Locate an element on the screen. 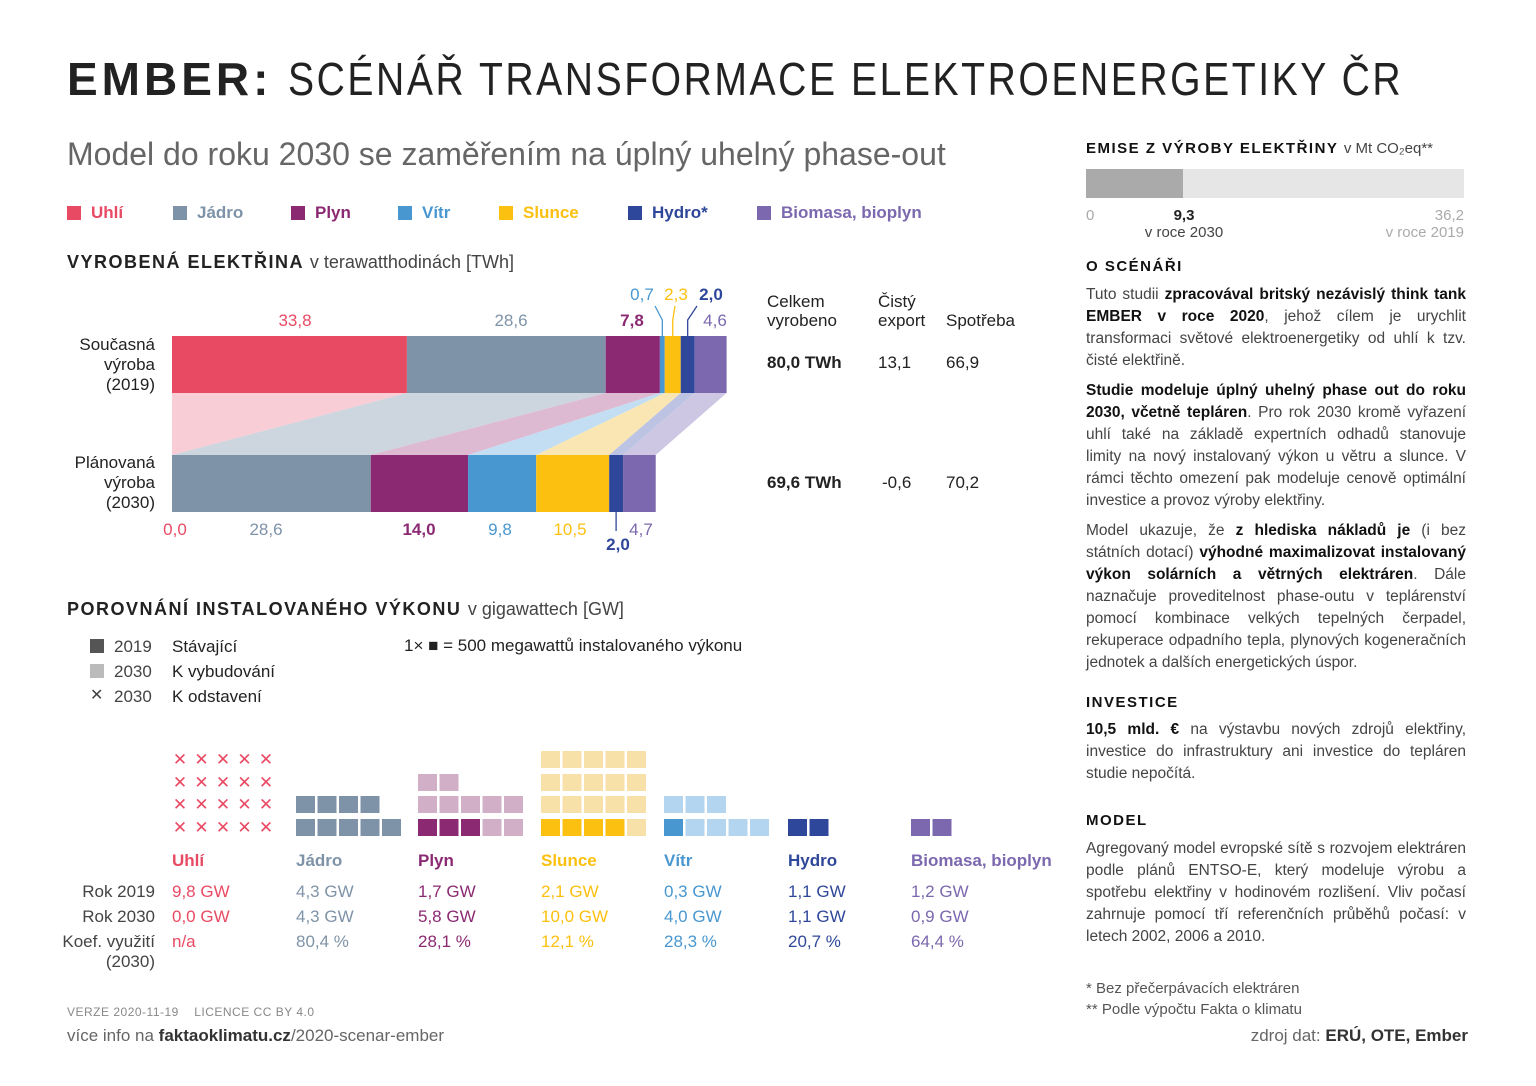 The height and width of the screenshot is (1086, 1536). legend-label: K odstavení is located at coordinates (217, 696).